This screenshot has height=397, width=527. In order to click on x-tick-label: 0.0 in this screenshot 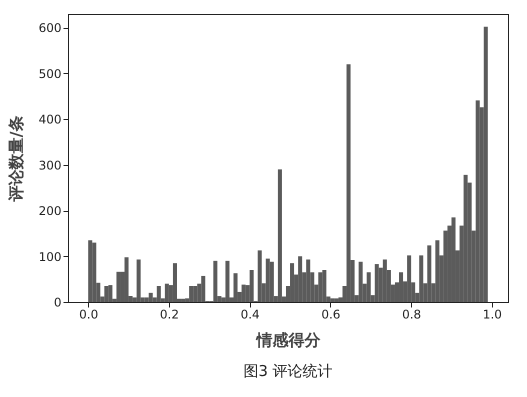, I will do `click(88, 315)`.